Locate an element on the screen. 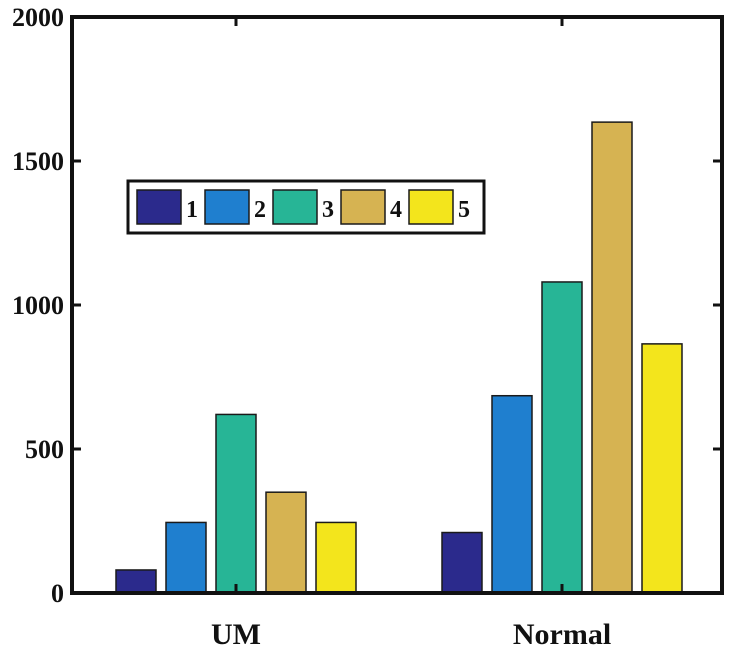  x-category-label: UM is located at coordinates (236, 634).